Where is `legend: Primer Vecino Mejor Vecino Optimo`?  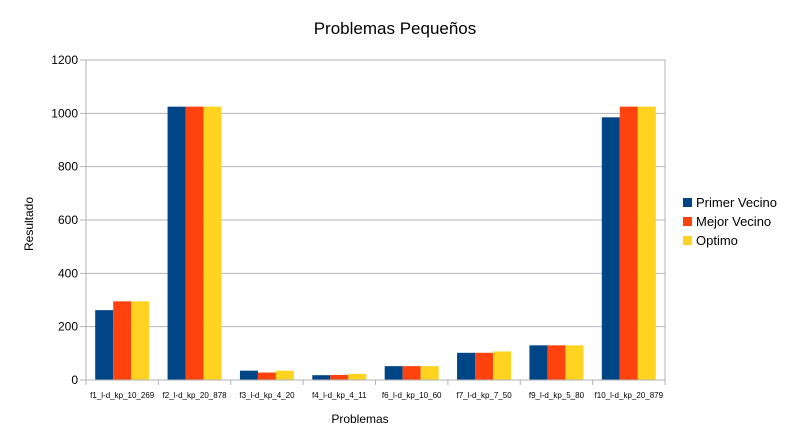 legend: Primer Vecino Mejor Vecino Optimo is located at coordinates (730, 221).